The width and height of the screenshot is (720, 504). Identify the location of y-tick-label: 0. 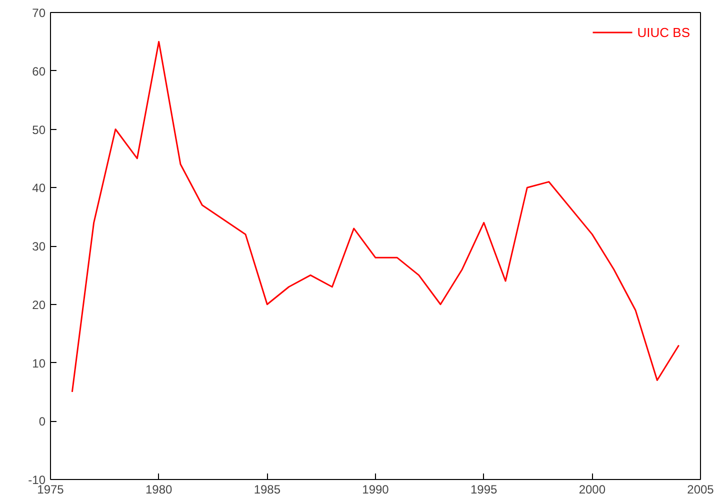
(42, 421).